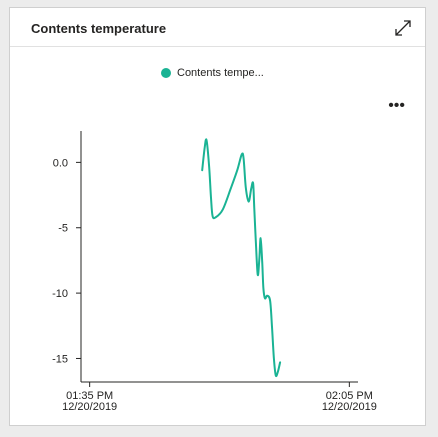  Describe the element at coordinates (217, 27) in the screenshot. I see `card-header: Contents temperature` at that location.